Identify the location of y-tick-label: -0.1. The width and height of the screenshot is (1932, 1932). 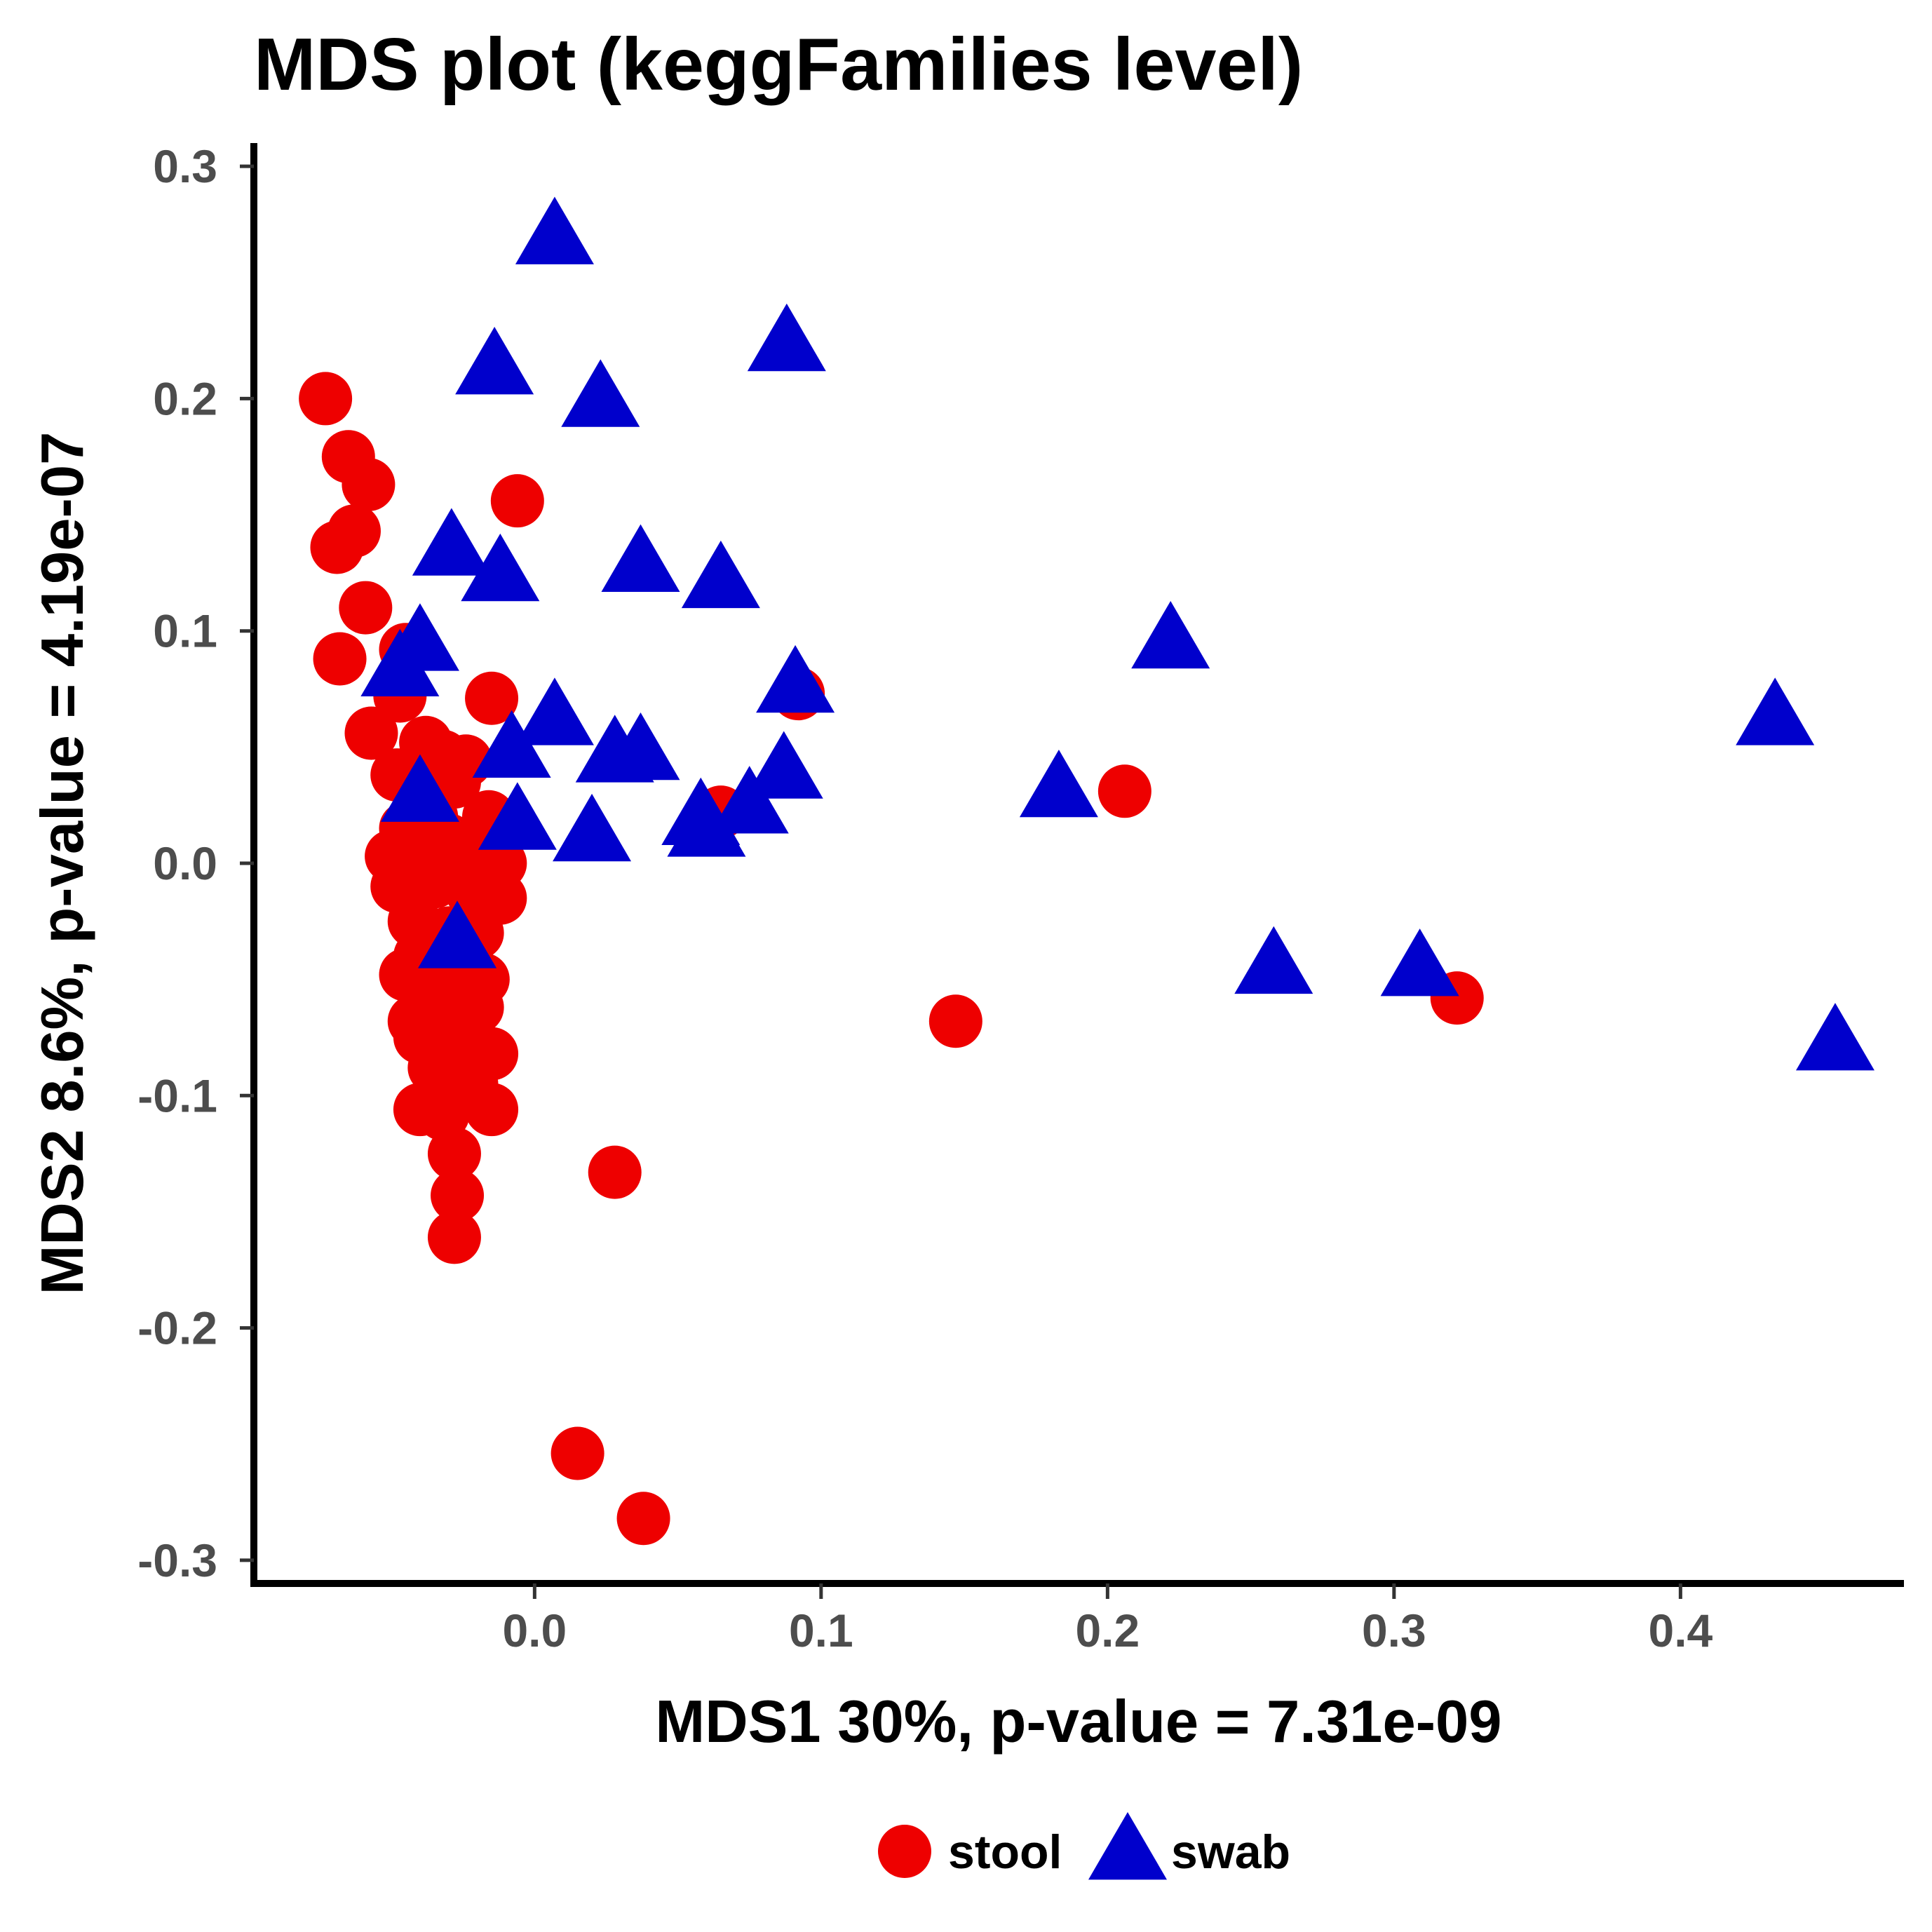
(177, 1095).